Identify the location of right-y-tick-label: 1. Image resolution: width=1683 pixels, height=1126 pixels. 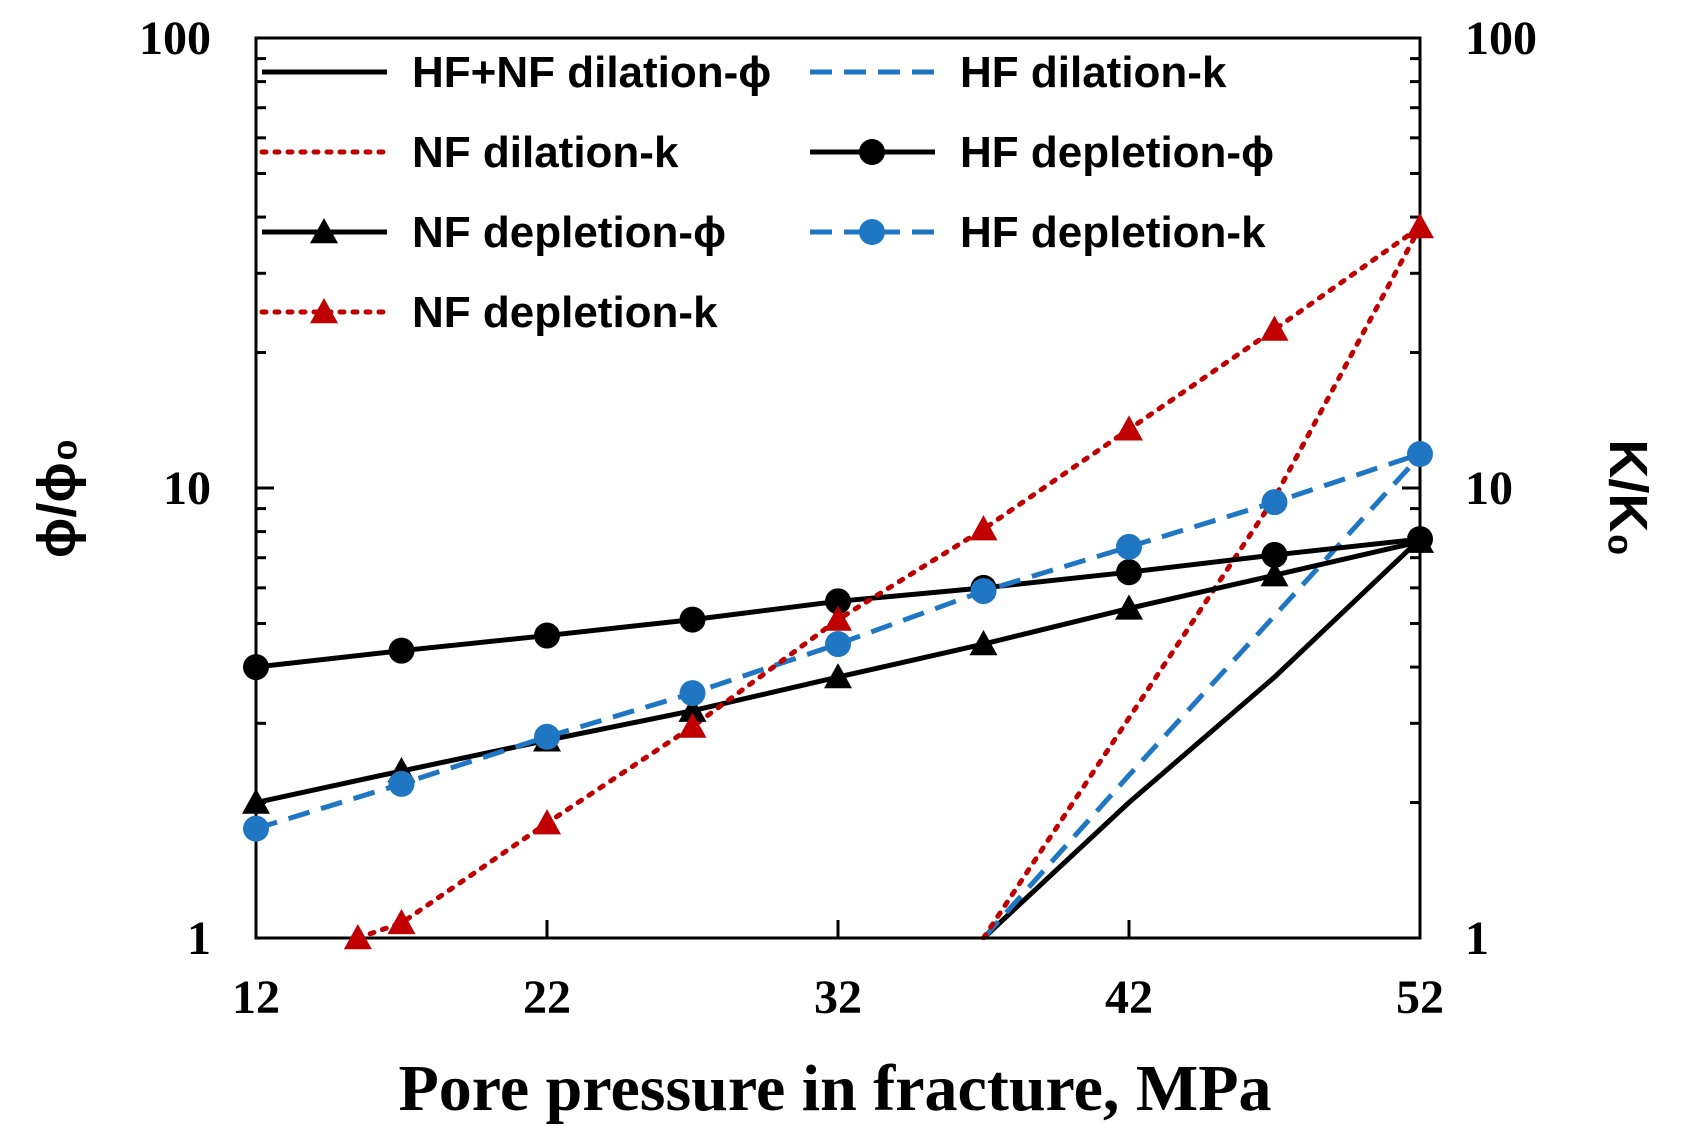
(1477, 938).